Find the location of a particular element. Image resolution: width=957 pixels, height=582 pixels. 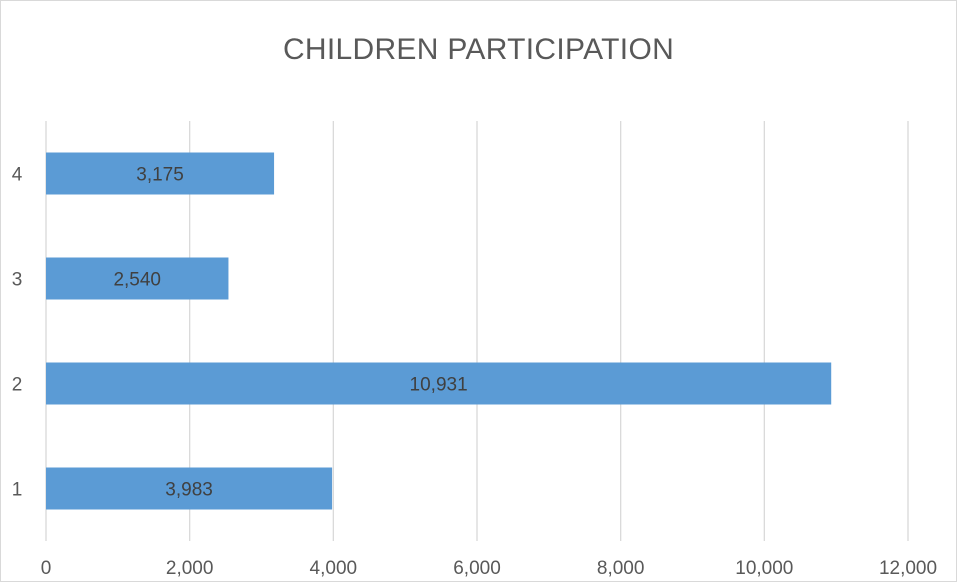

y-tick-label-3: 3 is located at coordinates (17, 280).